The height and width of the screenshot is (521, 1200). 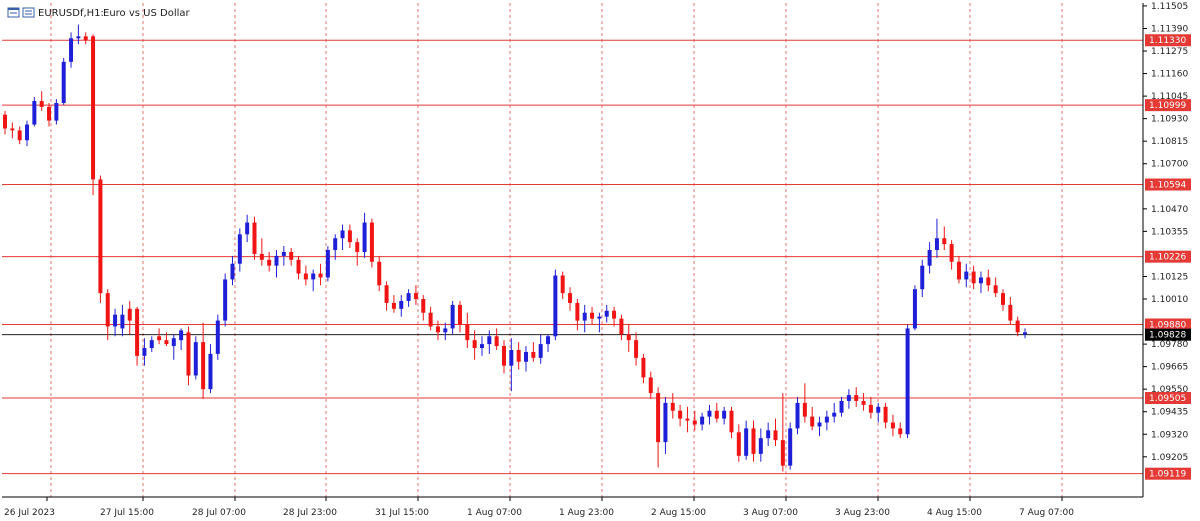 What do you see at coordinates (1046, 513) in the screenshot?
I see `x-tick-label: 7 Aug 07:00` at bounding box center [1046, 513].